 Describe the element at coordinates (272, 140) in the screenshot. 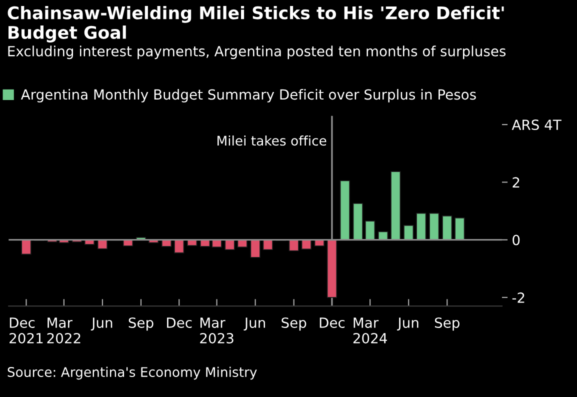

I see `ref-line-label: Milei takes office` at that location.